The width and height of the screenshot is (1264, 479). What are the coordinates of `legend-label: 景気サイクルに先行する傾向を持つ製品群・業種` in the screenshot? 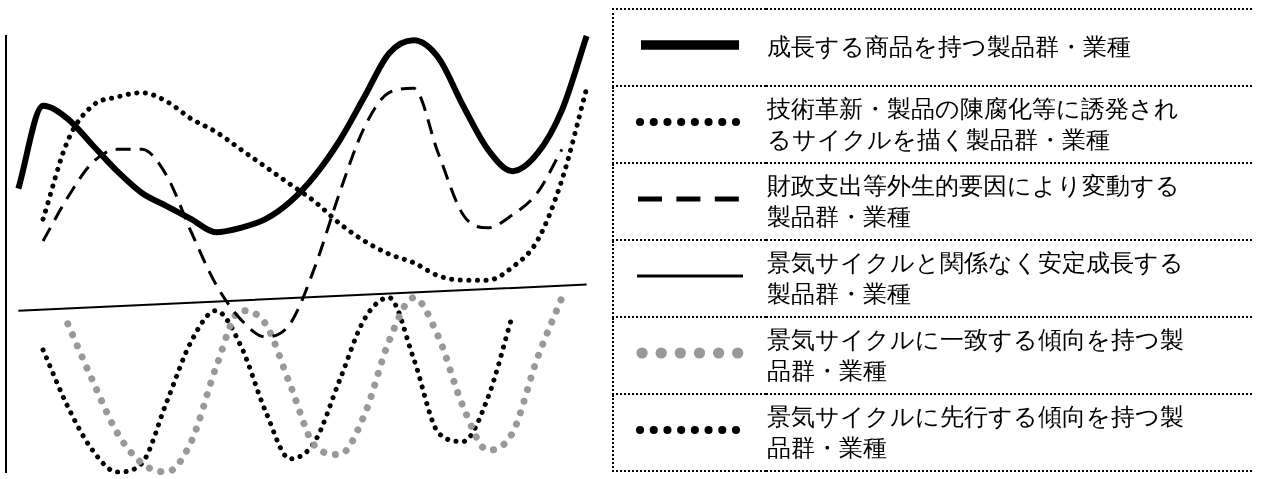 It's located at (976, 432).